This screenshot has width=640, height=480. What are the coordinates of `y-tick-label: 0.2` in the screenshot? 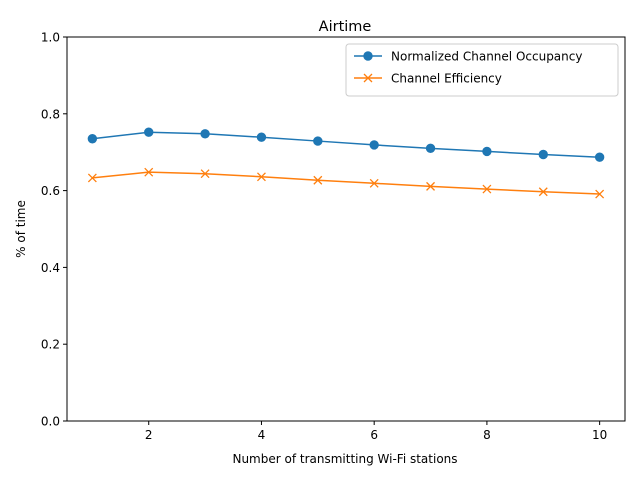 It's located at (50, 345).